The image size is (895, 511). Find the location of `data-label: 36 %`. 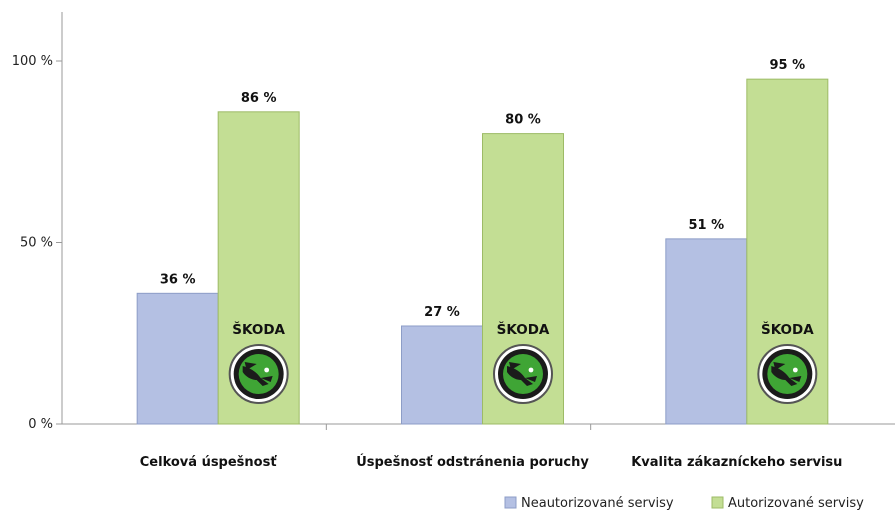

data-label: 36 % is located at coordinates (178, 279).